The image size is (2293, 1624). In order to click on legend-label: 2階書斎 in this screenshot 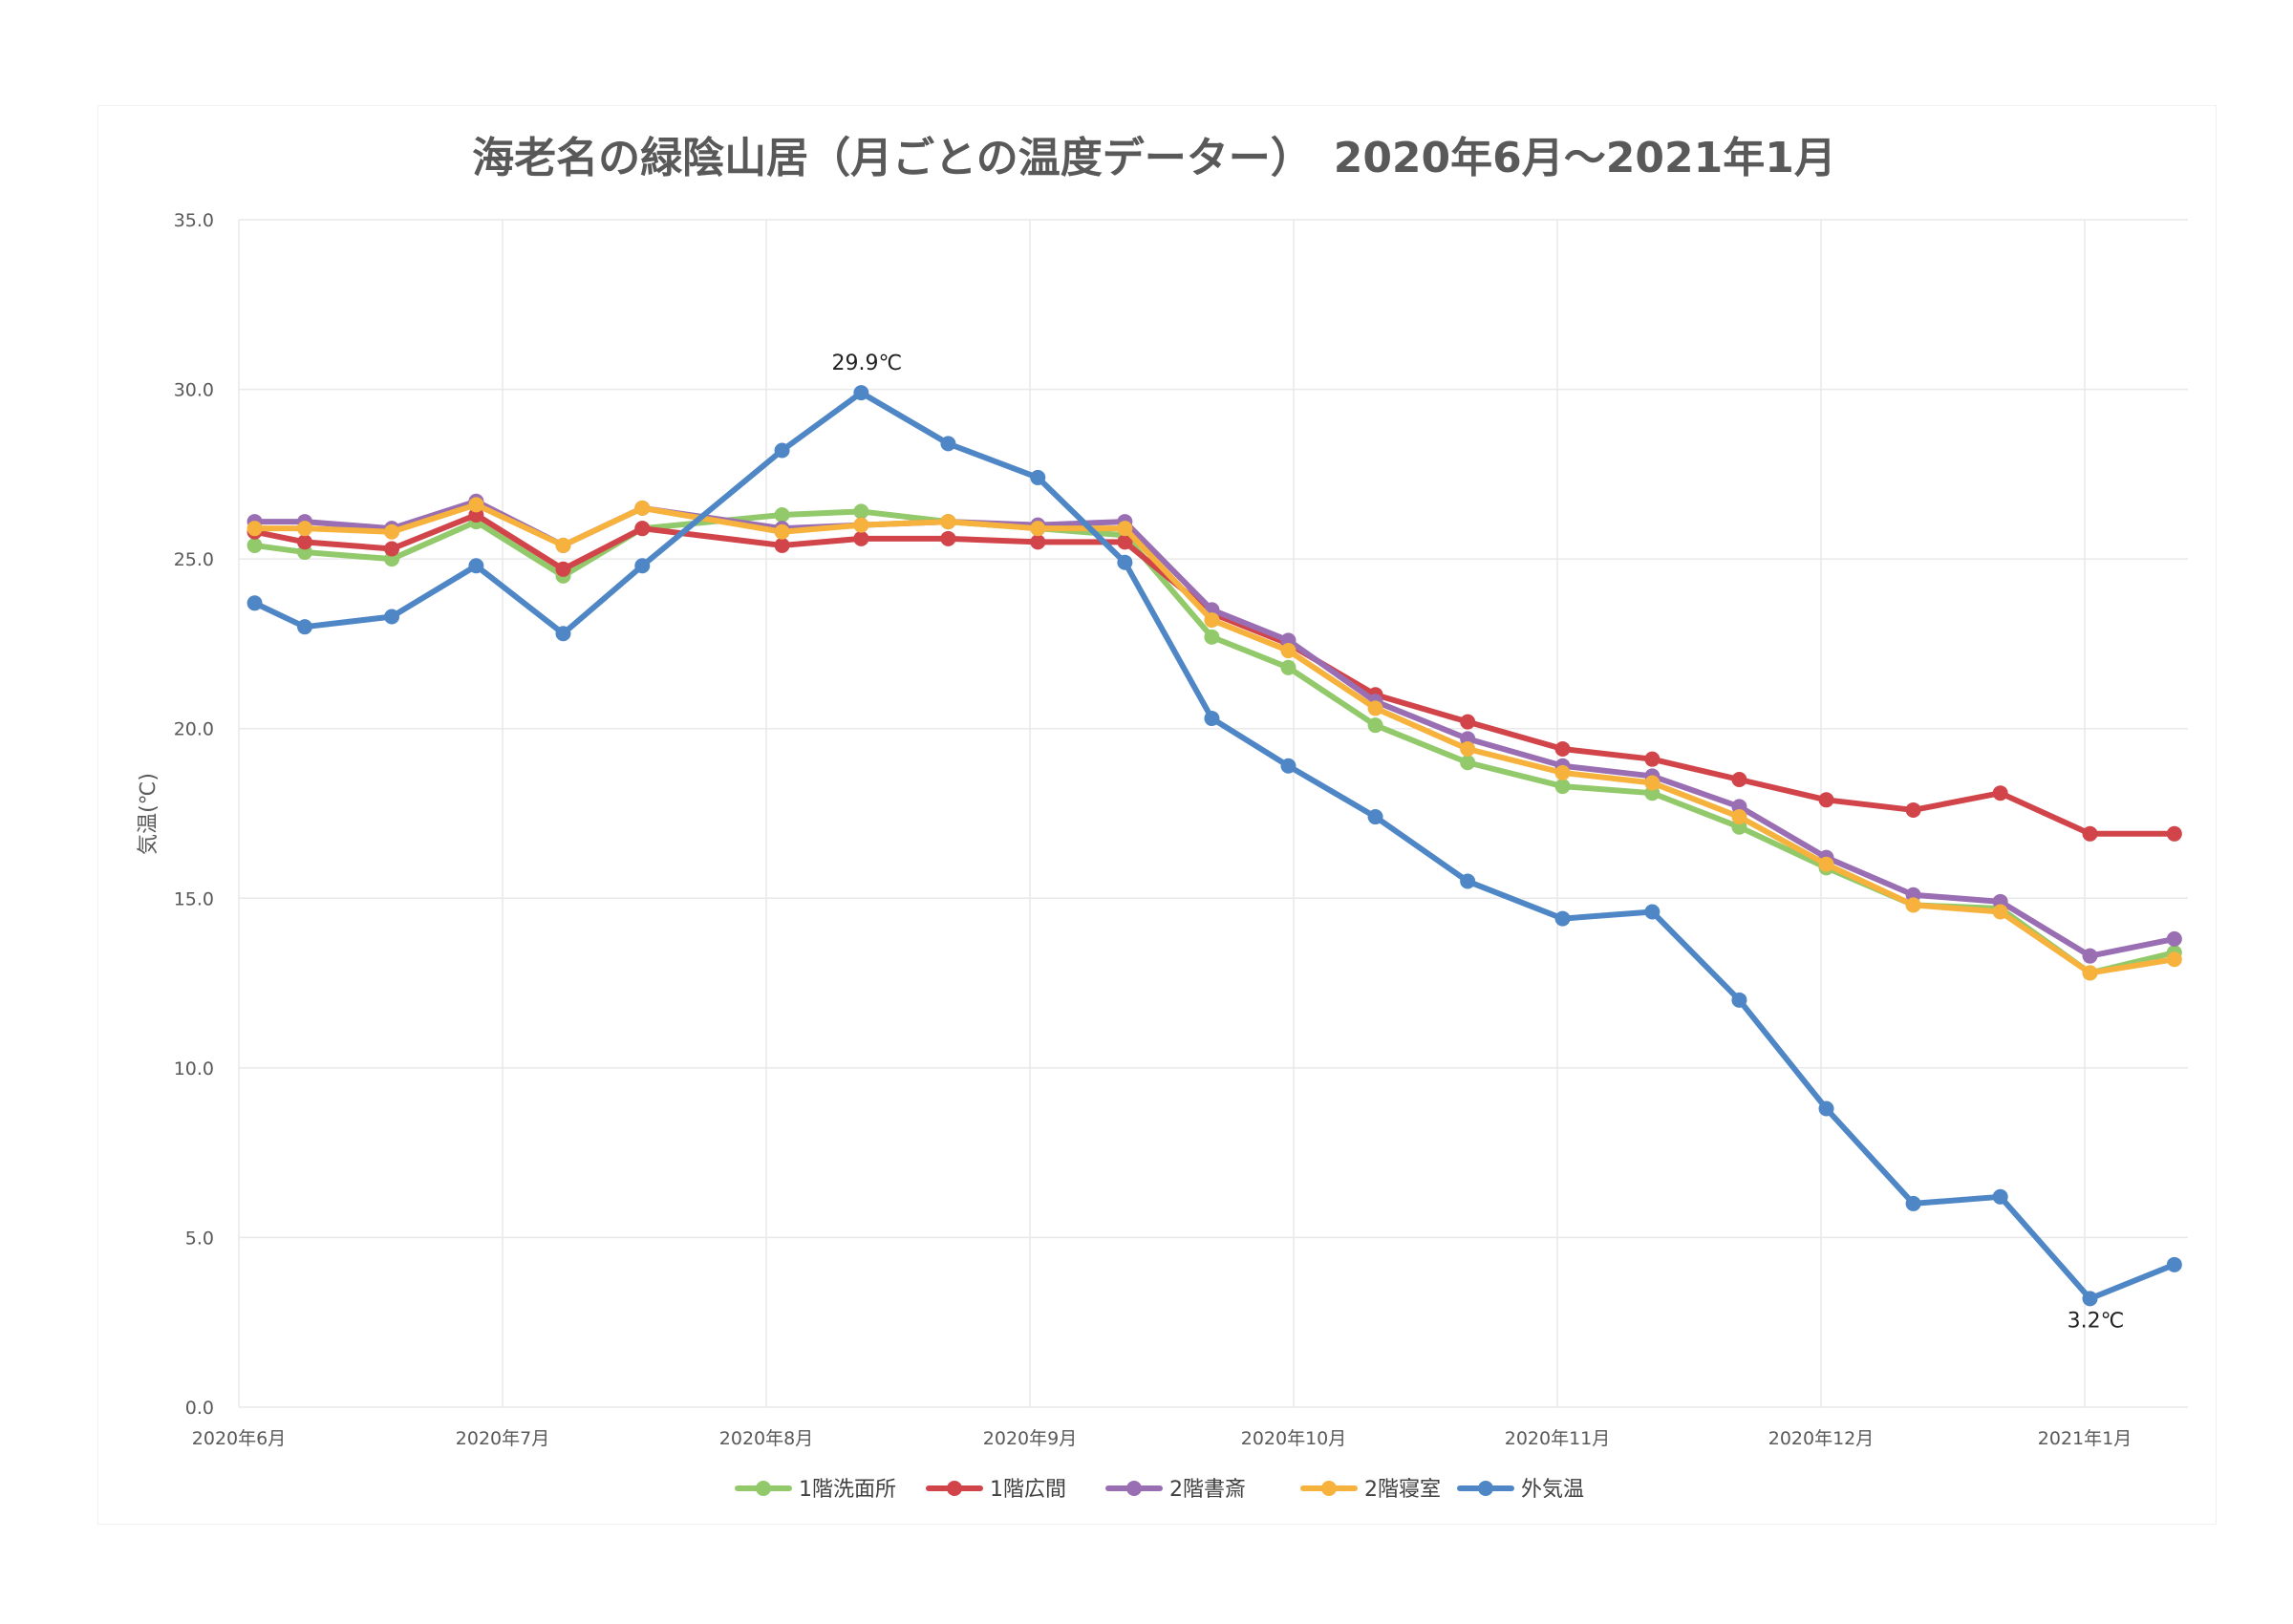, I will do `click(1207, 1490)`.